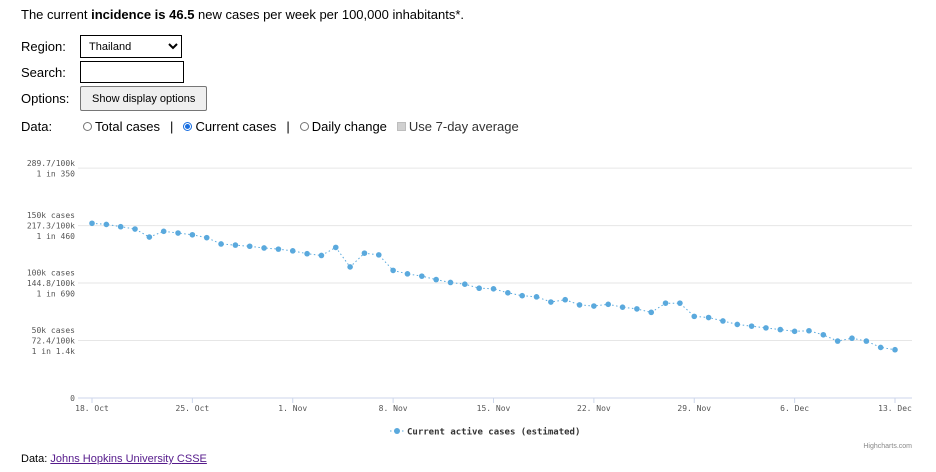 This screenshot has width=936, height=472. I want to click on radio-daily-change: Daily change, so click(343, 126).